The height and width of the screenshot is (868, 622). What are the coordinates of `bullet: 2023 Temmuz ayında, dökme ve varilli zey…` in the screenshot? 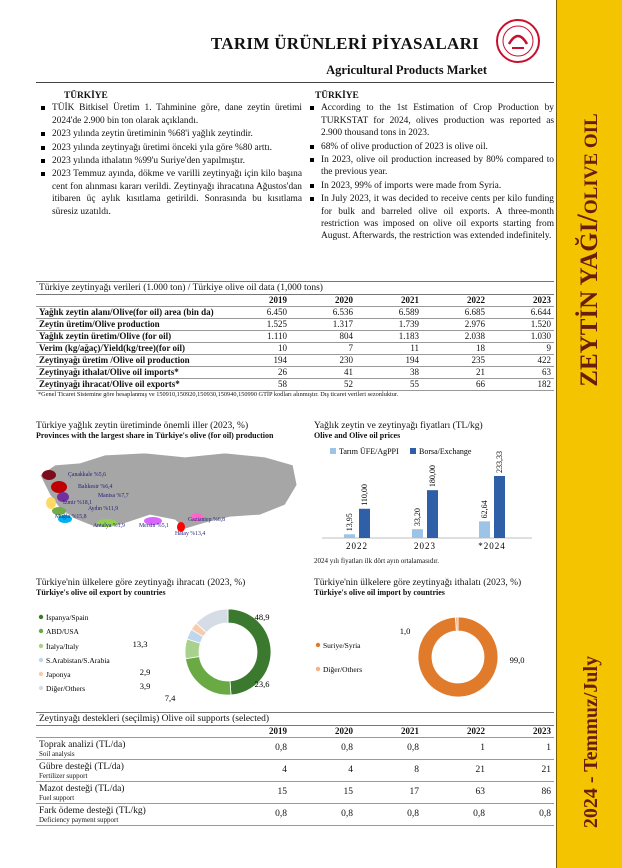 It's located at (171, 193).